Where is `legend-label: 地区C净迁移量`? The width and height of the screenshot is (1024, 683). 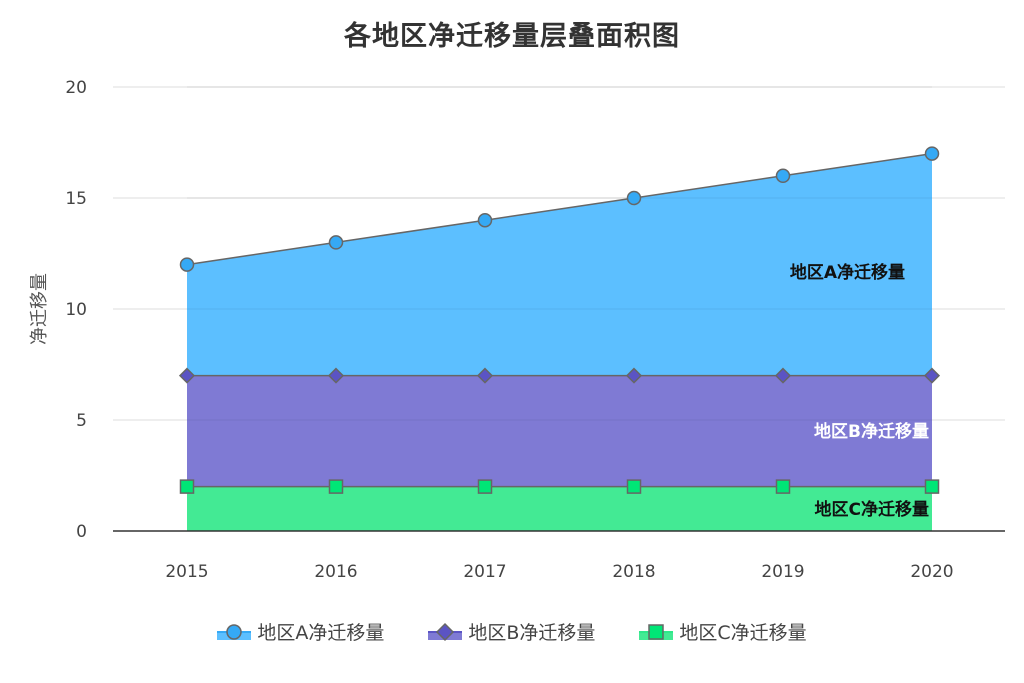 legend-label: 地区C净迁移量 is located at coordinates (743, 633).